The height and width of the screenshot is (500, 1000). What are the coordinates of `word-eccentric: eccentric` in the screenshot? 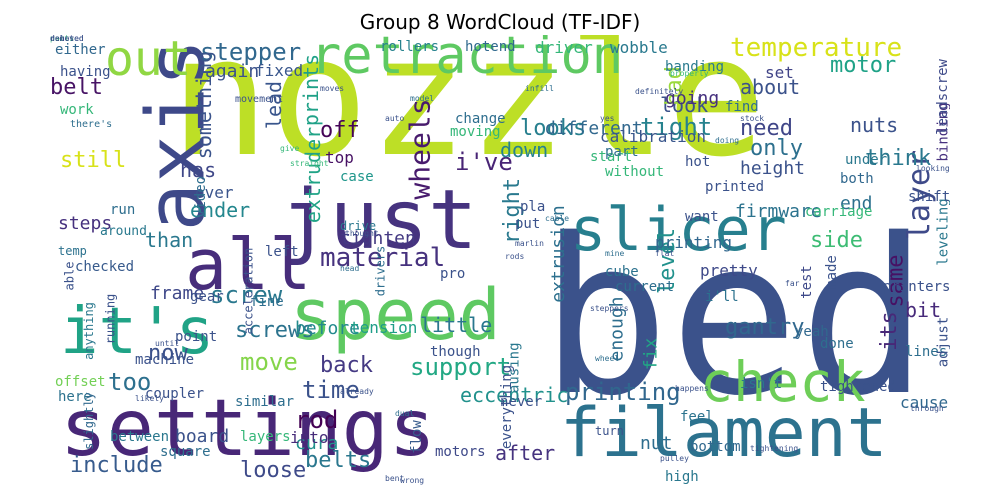 It's located at (514, 395).